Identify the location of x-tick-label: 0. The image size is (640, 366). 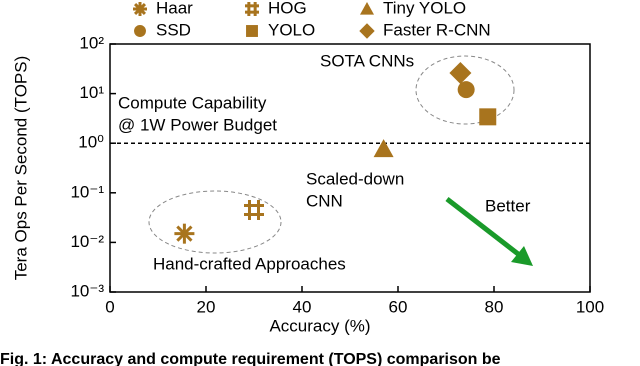
(109, 306).